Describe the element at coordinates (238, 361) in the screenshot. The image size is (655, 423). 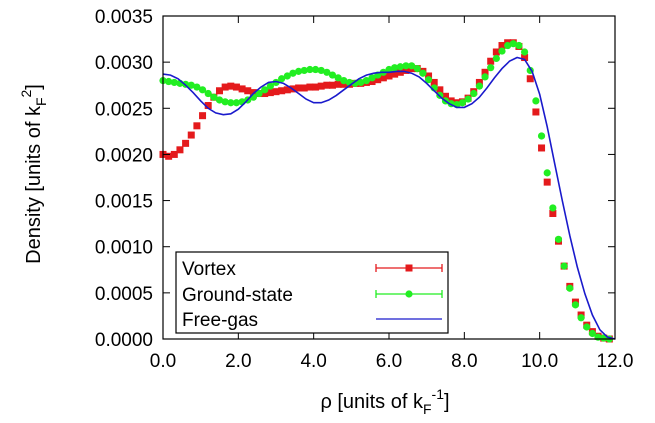
I see `x-tick-label: 2.0` at that location.